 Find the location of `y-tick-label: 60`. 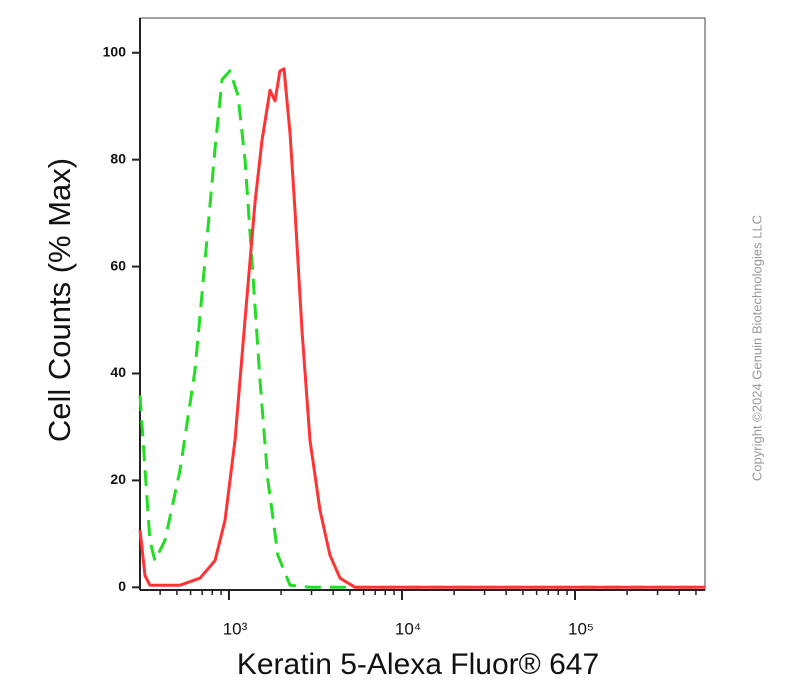

y-tick-label: 60 is located at coordinates (118, 265).